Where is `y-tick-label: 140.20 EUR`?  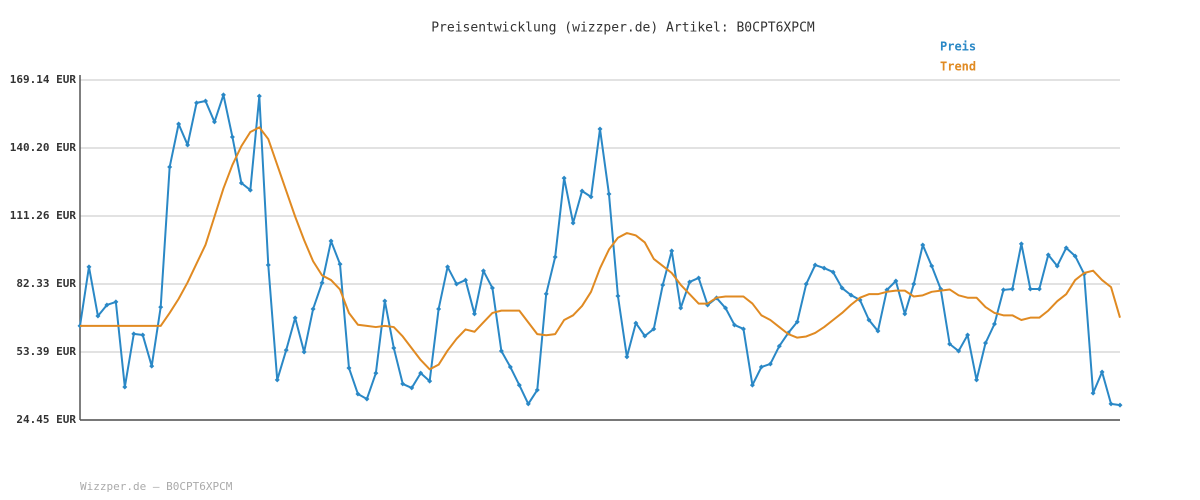
y-tick-label: 140.20 EUR is located at coordinates (43, 147).